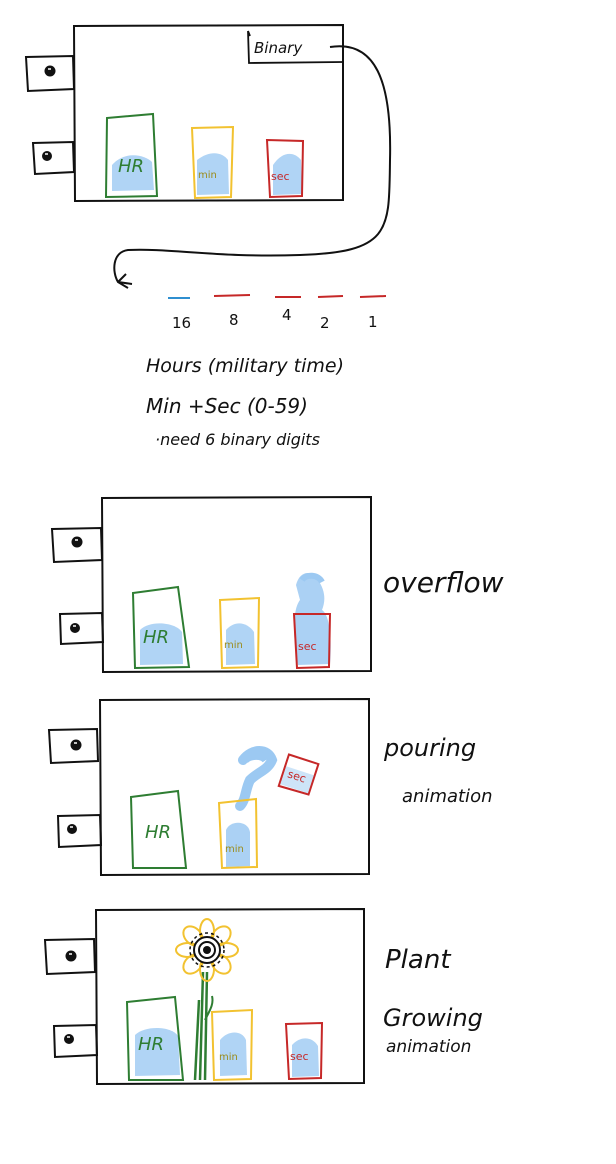 This screenshot has height=1164, width=616. I want to click on note-hours: Hours (military time), so click(245, 366).